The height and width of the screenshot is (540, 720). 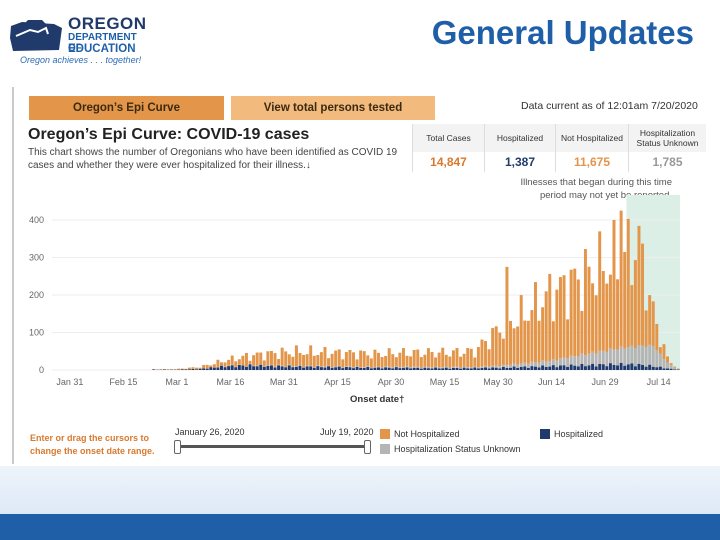 I want to click on slider-start-date: January 26, 2020, so click(x=210, y=432).